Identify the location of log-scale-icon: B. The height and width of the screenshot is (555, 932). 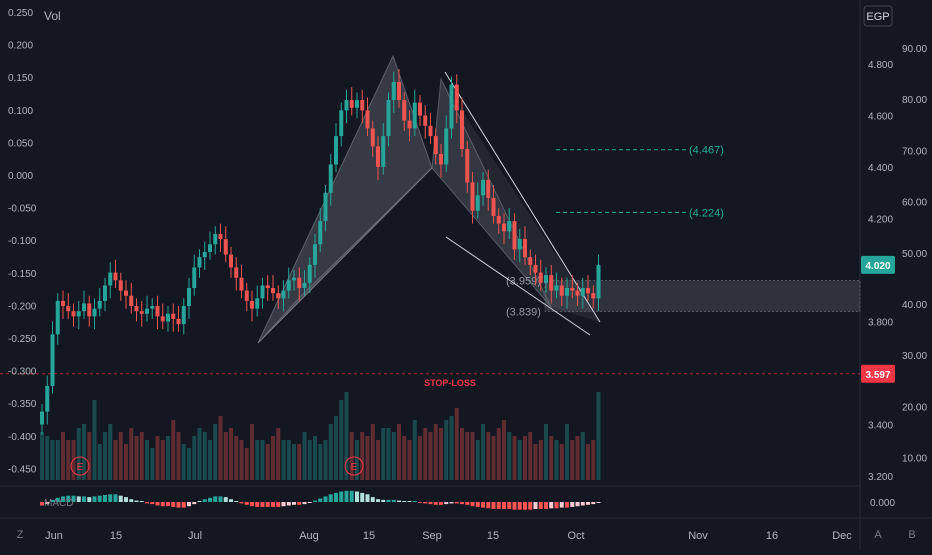
(911, 535).